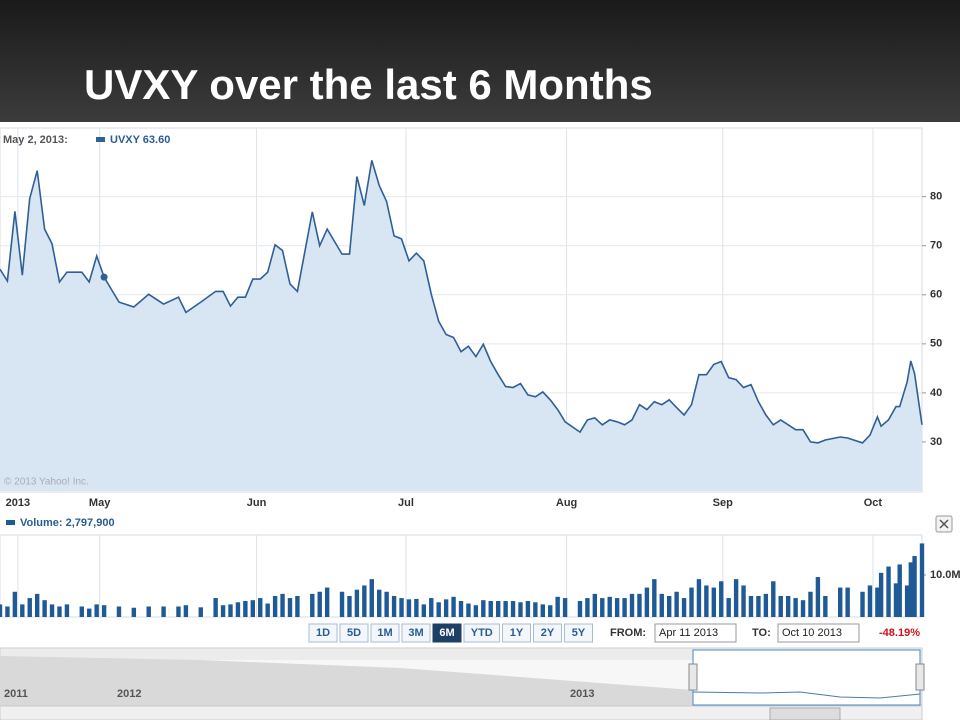 Image resolution: width=960 pixels, height=720 pixels. Describe the element at coordinates (100, 503) in the screenshot. I see `x-tick-label: May` at that location.